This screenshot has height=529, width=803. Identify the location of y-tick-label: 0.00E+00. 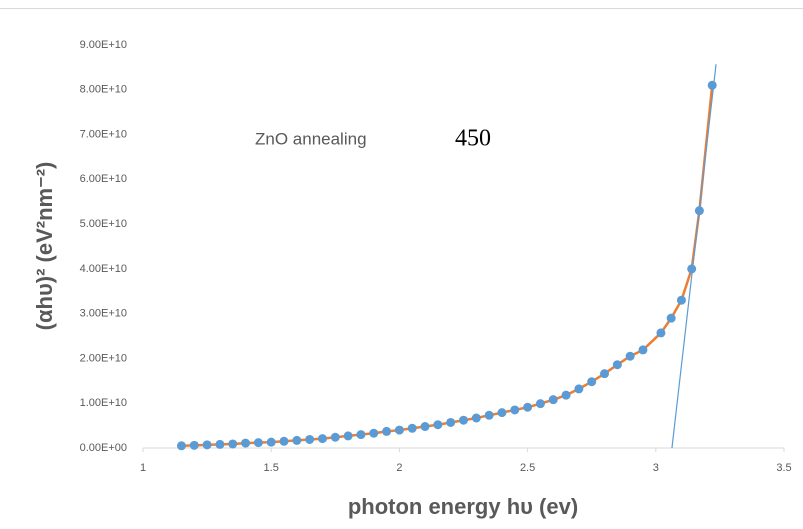
(103, 448).